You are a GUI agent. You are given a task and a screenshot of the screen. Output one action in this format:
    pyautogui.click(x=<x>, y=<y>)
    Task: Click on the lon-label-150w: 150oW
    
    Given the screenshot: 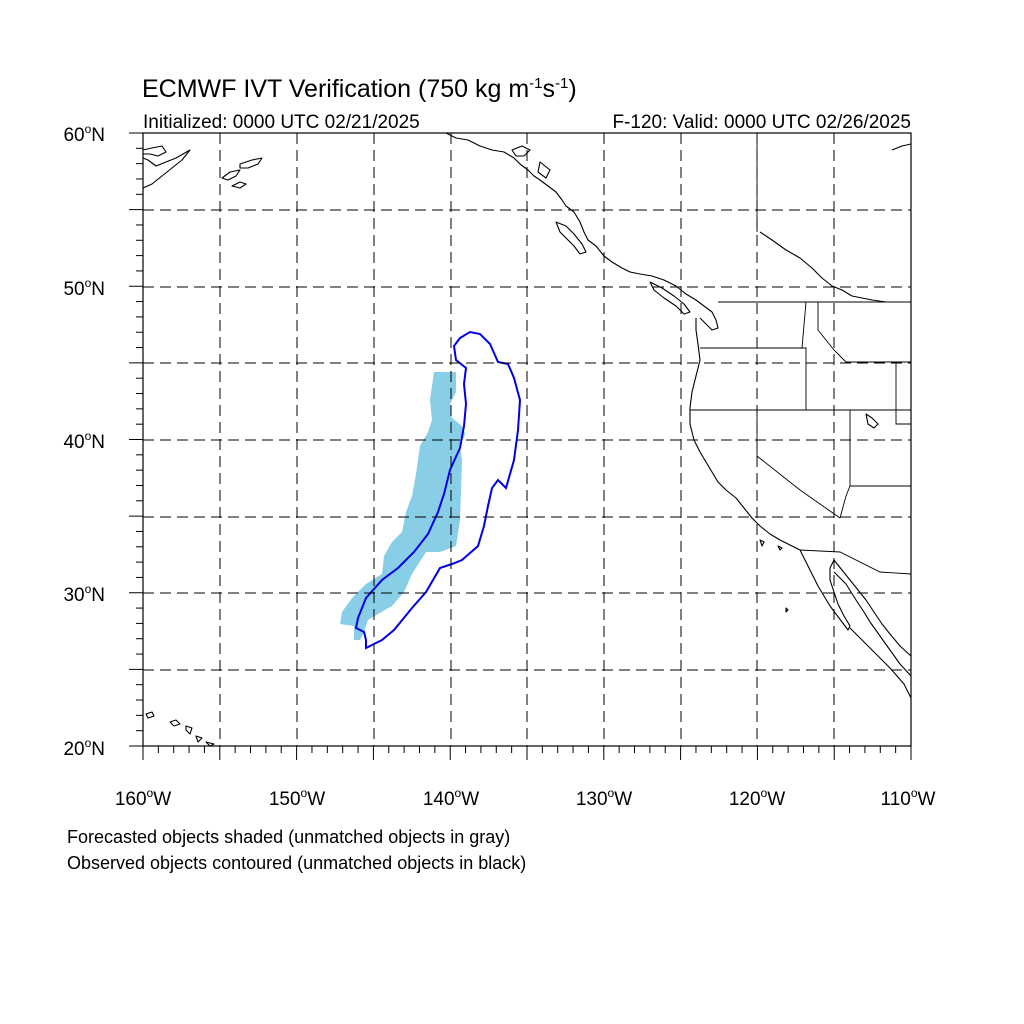 What is the action you would take?
    pyautogui.click(x=297, y=798)
    